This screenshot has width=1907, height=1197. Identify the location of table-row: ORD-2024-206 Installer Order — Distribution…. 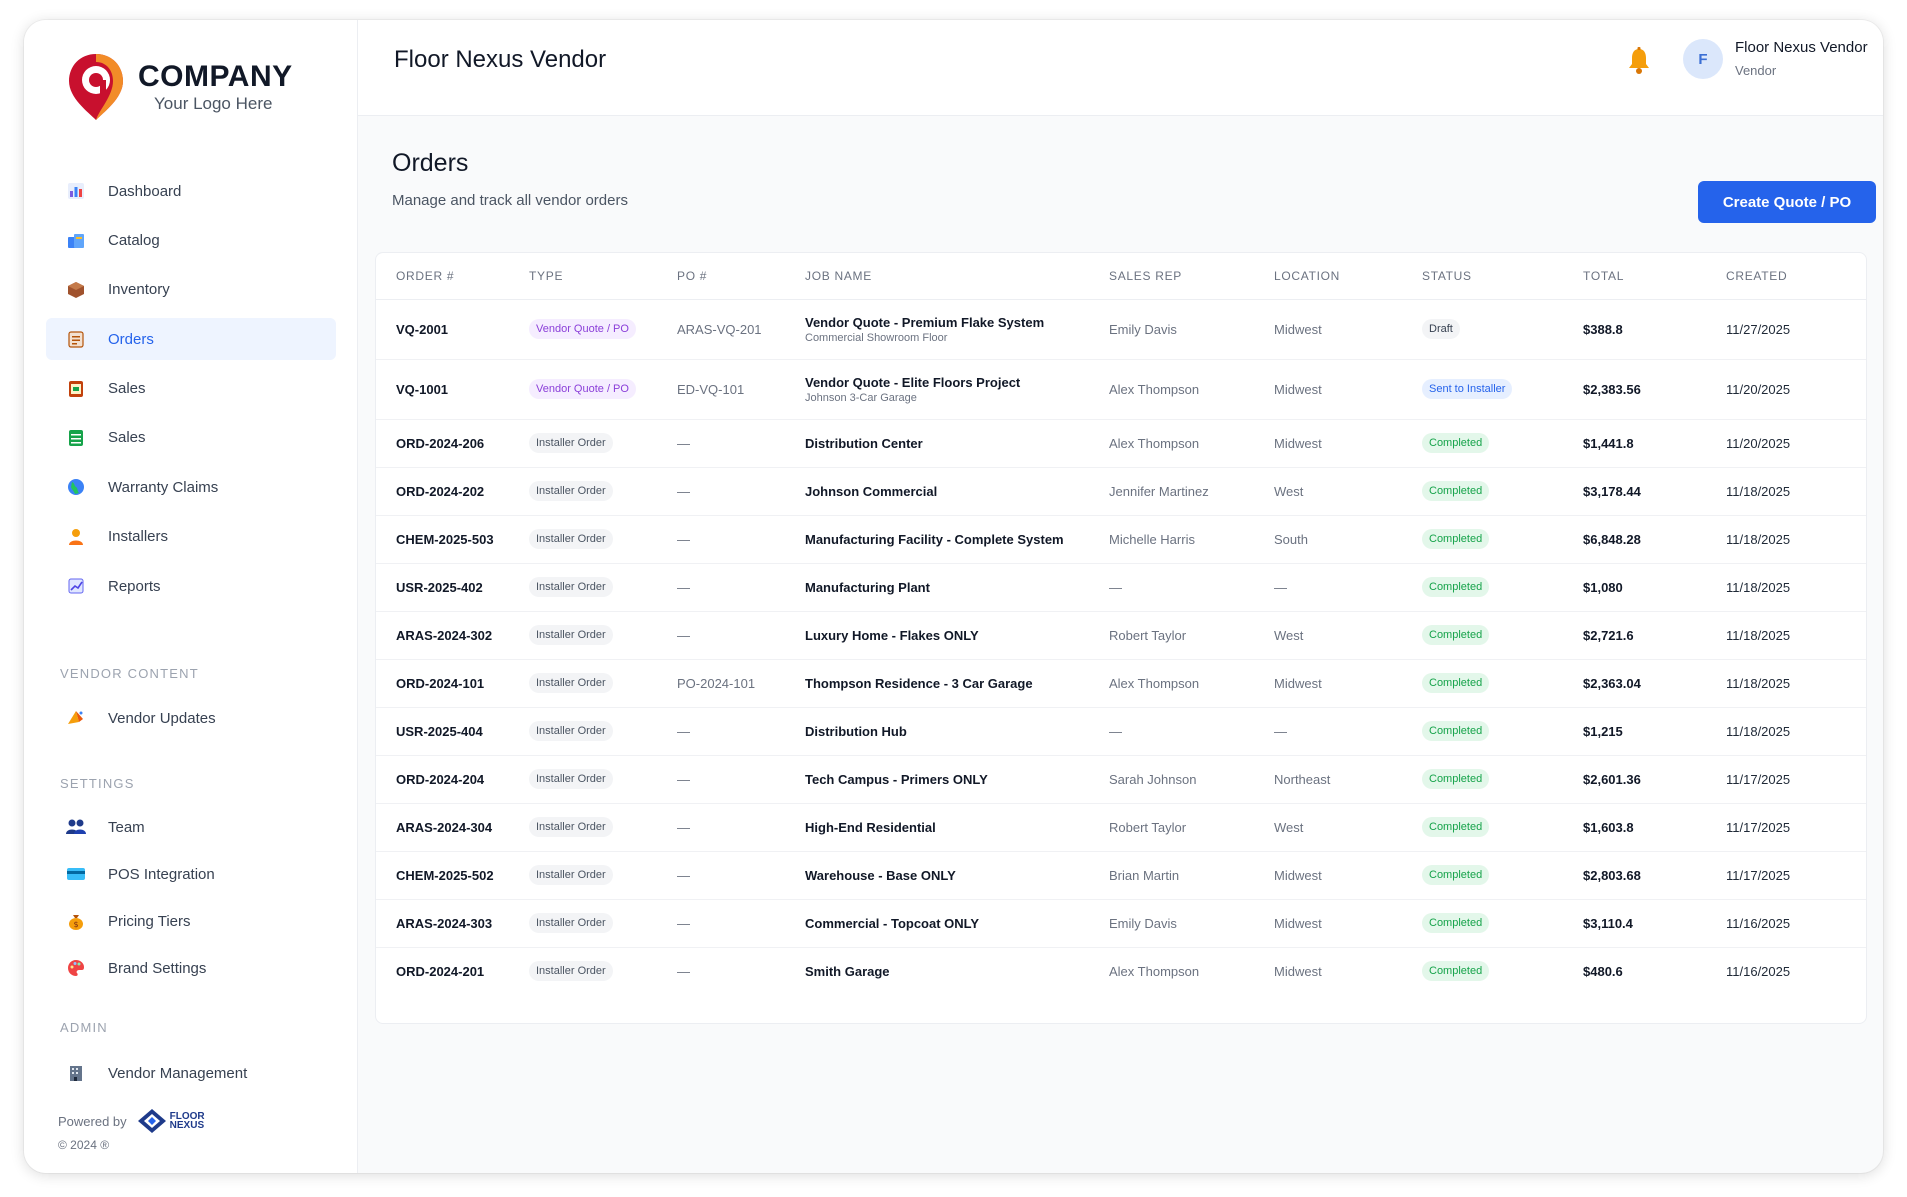
(1121, 443).